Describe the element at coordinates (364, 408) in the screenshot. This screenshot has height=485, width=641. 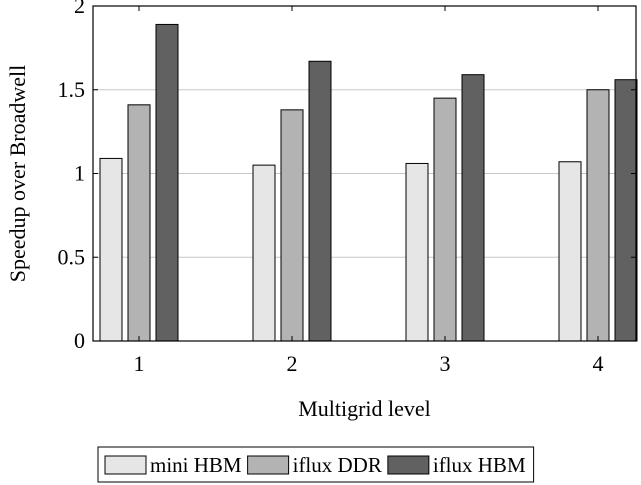
I see `x-axis-label: Multigrid level` at that location.